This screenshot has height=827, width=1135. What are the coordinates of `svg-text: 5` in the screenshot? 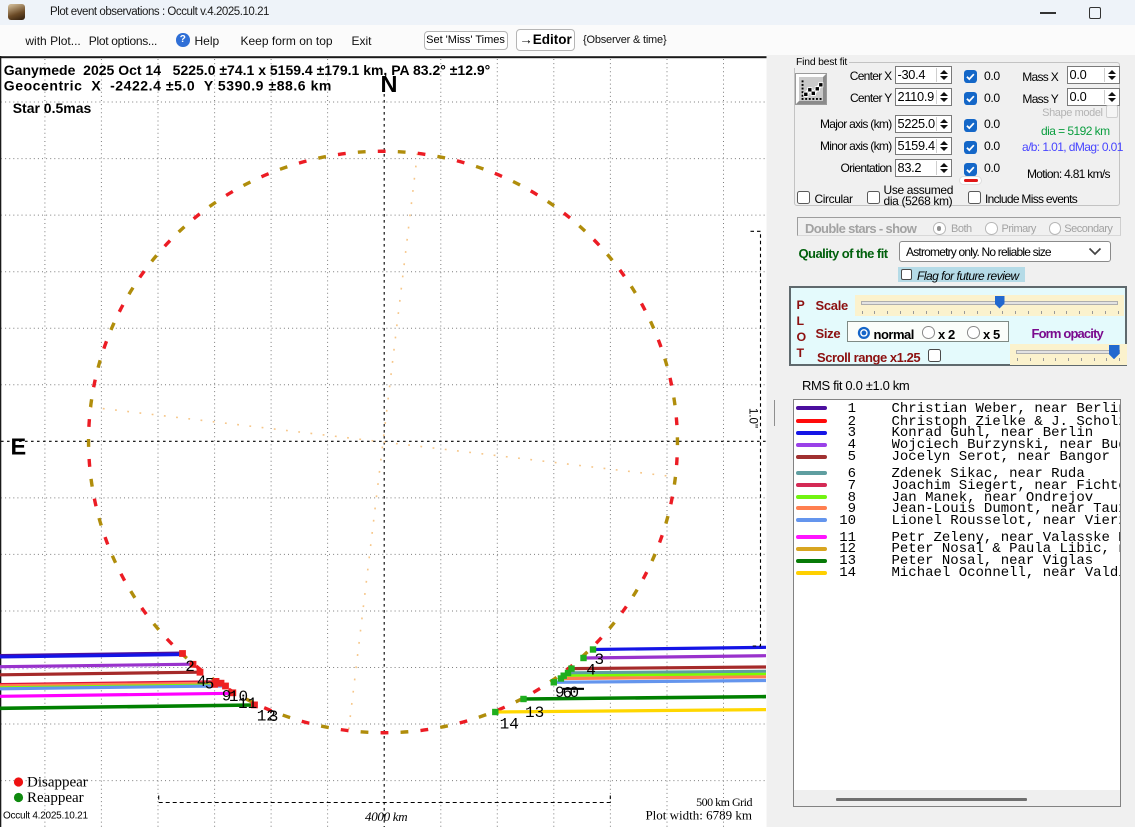 It's located at (210, 684).